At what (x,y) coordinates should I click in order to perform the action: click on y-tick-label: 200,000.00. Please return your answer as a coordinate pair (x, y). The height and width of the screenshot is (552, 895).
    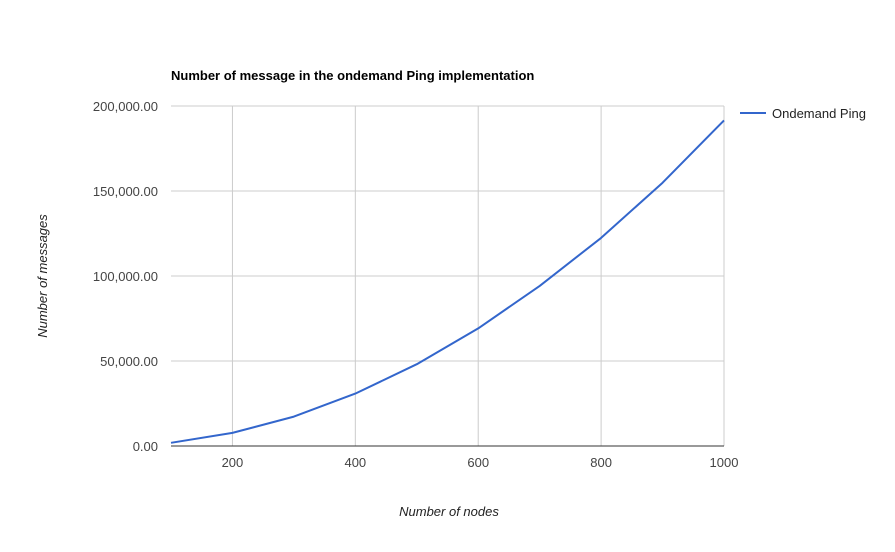
    Looking at the image, I should click on (125, 106).